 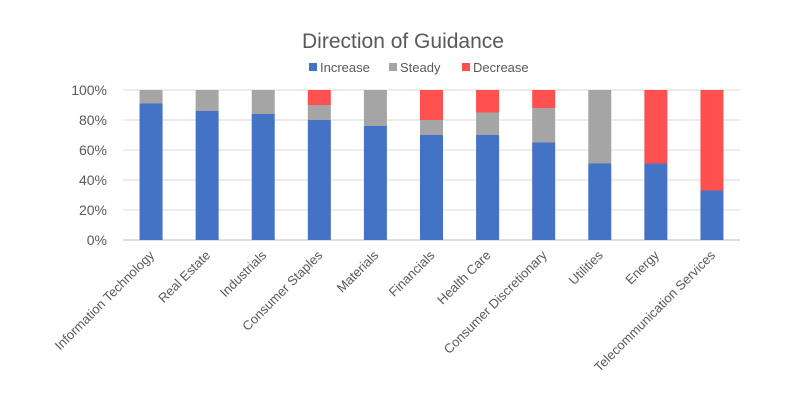 I want to click on legend-swatch-decrease, so click(x=466, y=67).